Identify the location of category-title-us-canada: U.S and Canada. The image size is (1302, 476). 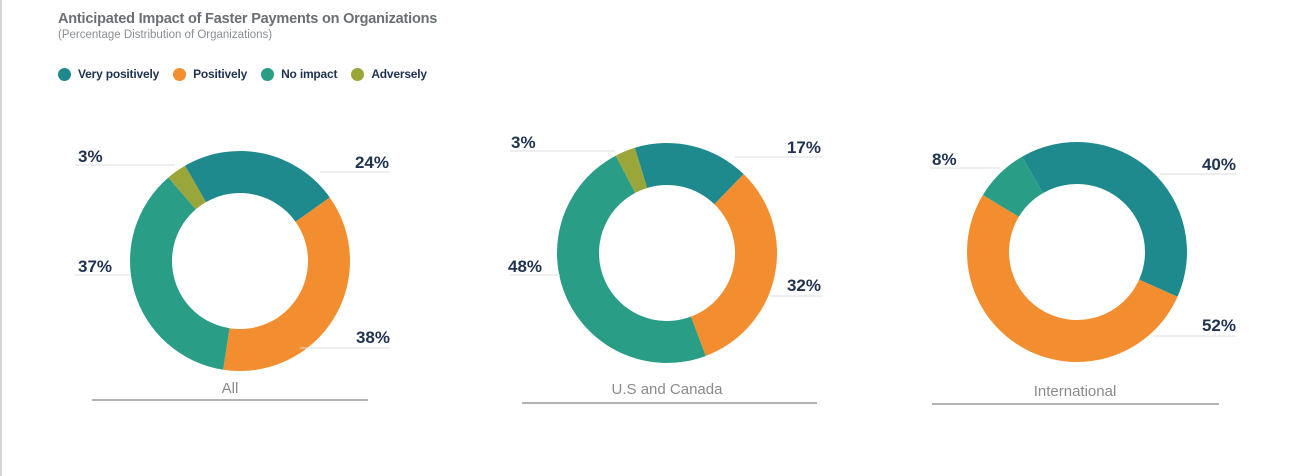
(668, 389).